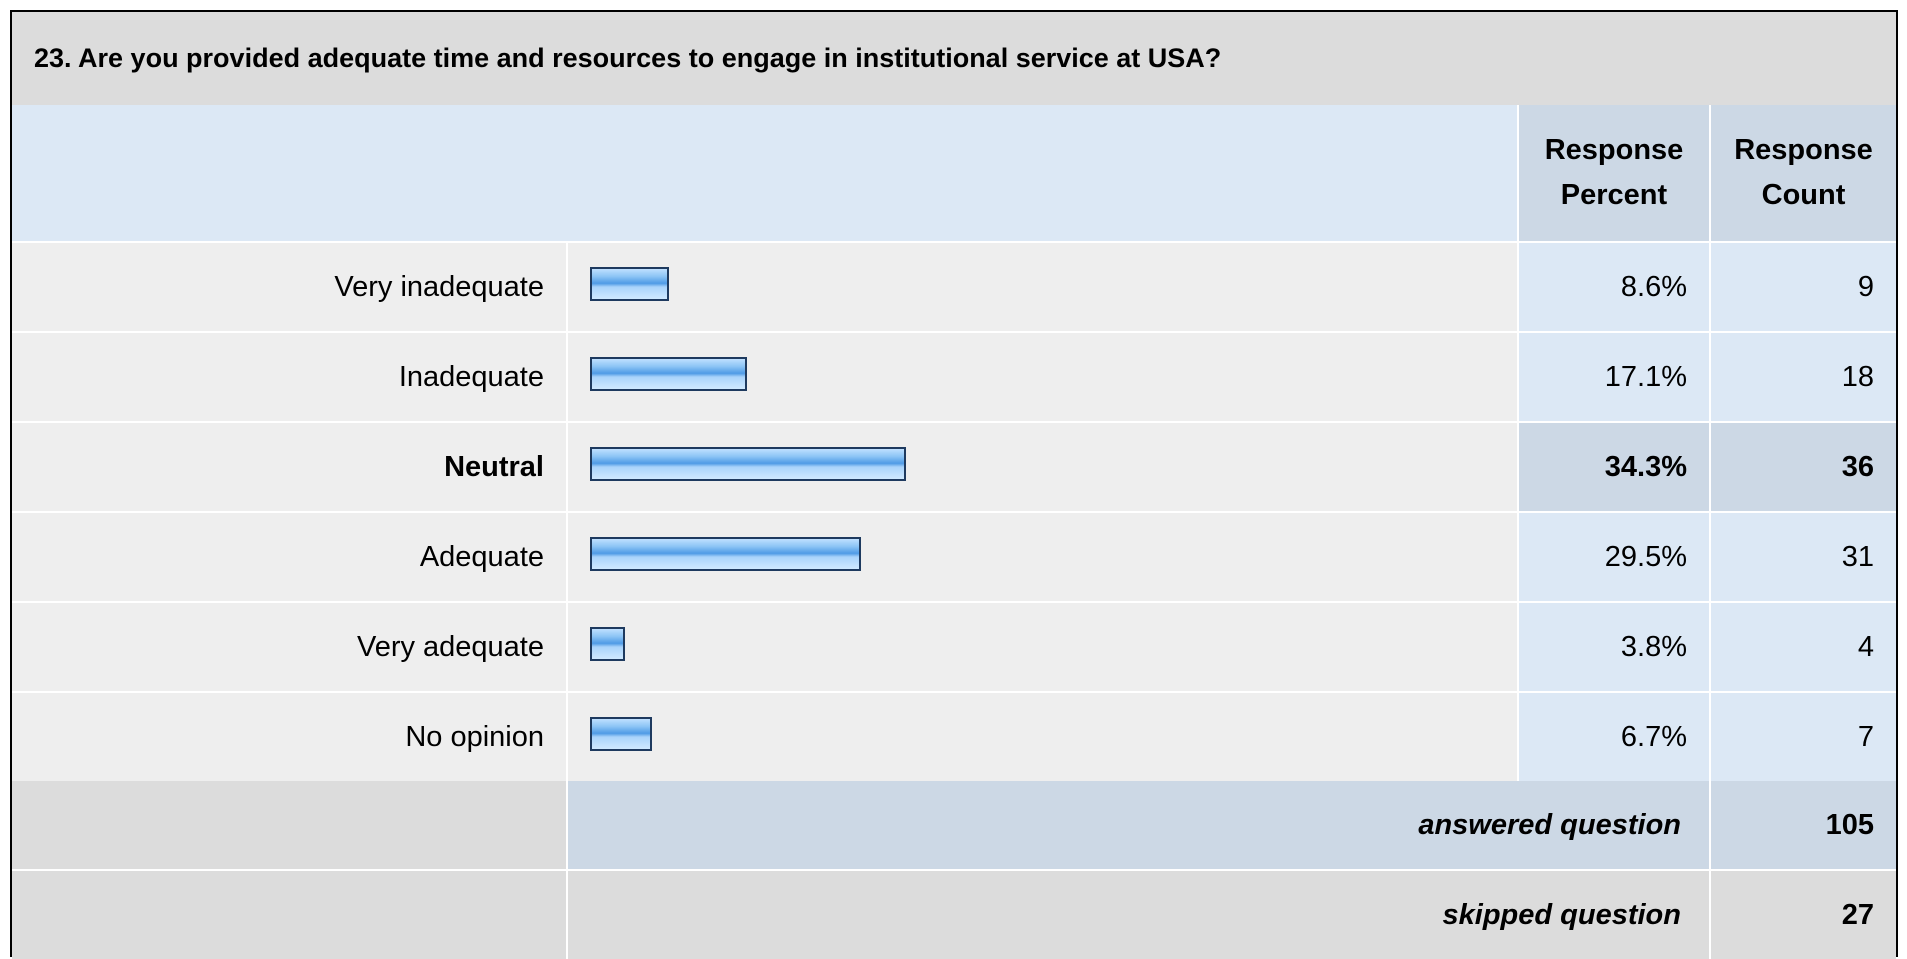 The height and width of the screenshot is (959, 1907). I want to click on bar-neutral, so click(748, 464).